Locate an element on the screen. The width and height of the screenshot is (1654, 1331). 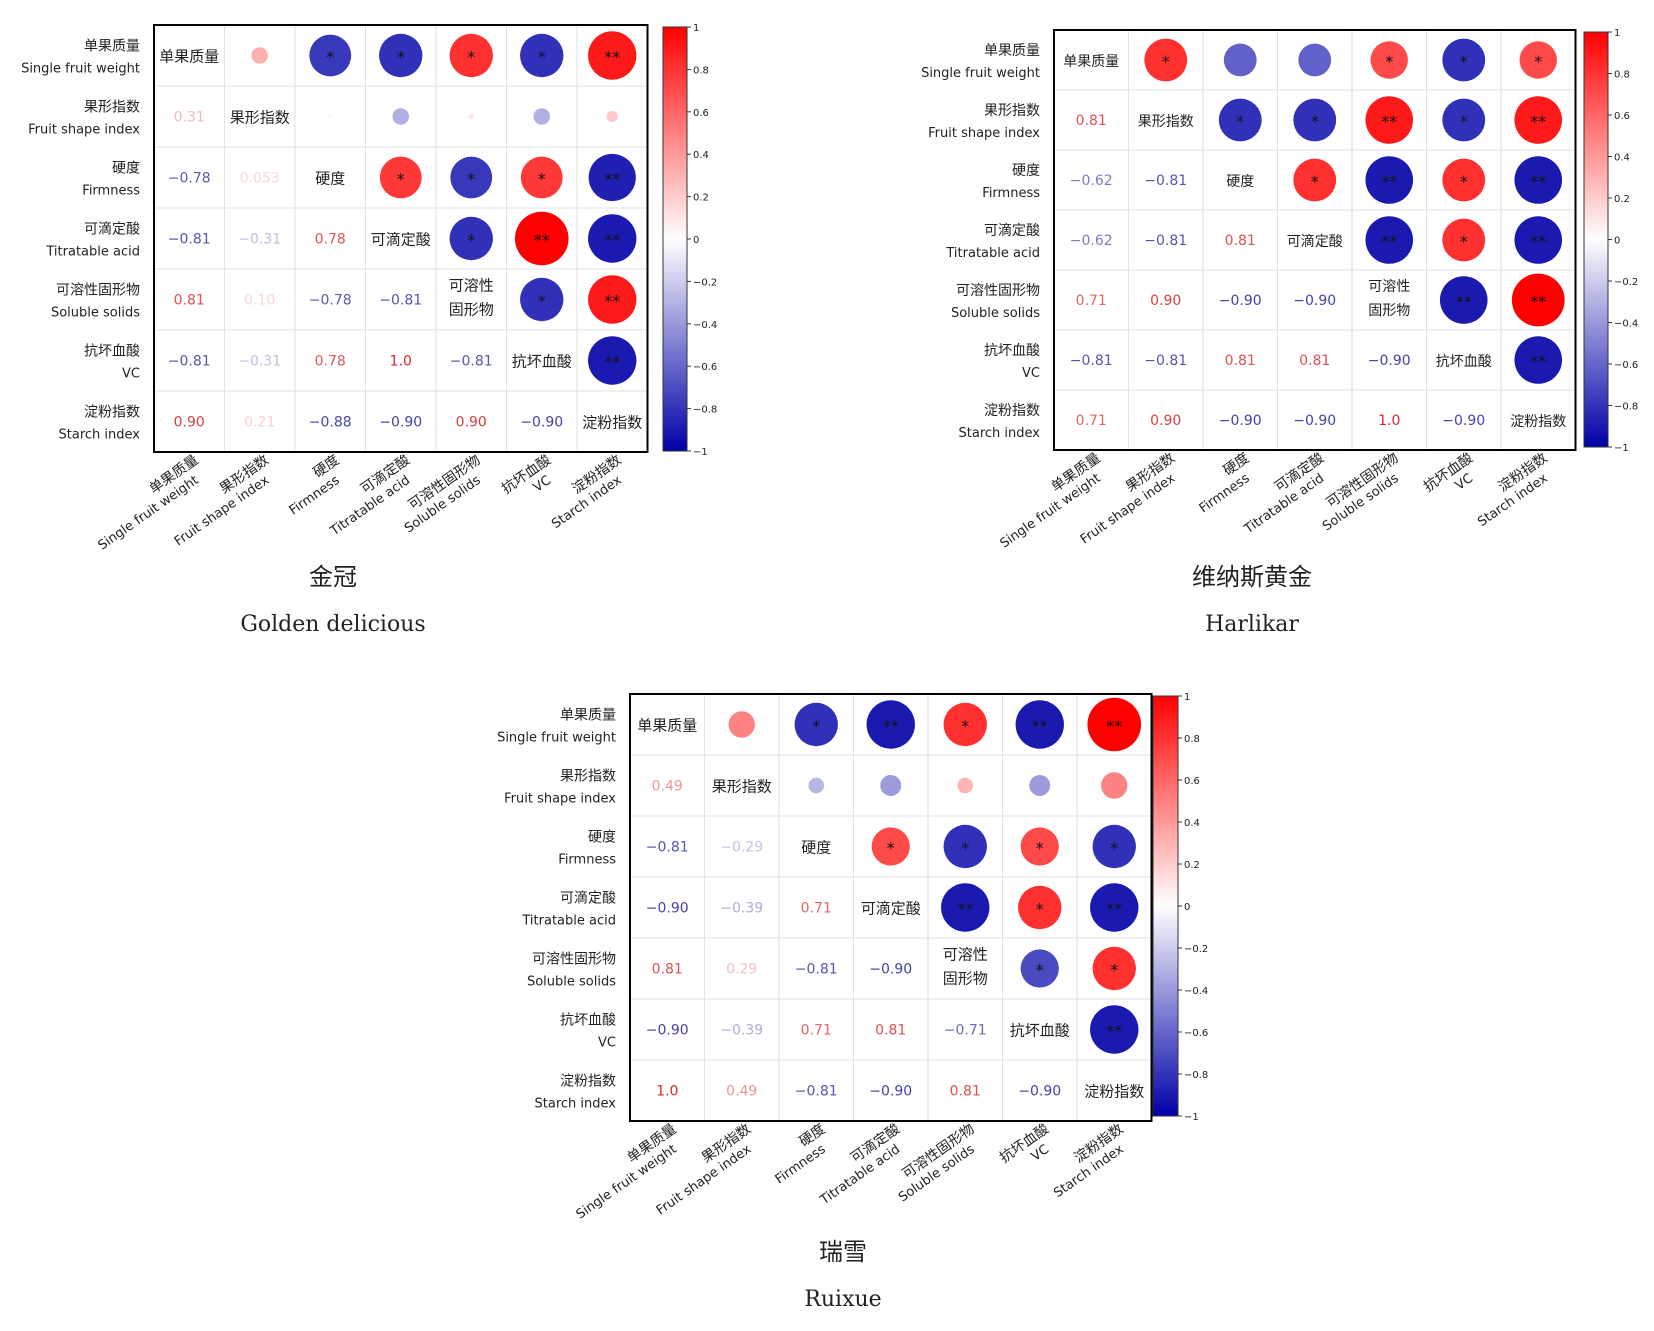
correlation-value: −0.71 is located at coordinates (965, 1031).